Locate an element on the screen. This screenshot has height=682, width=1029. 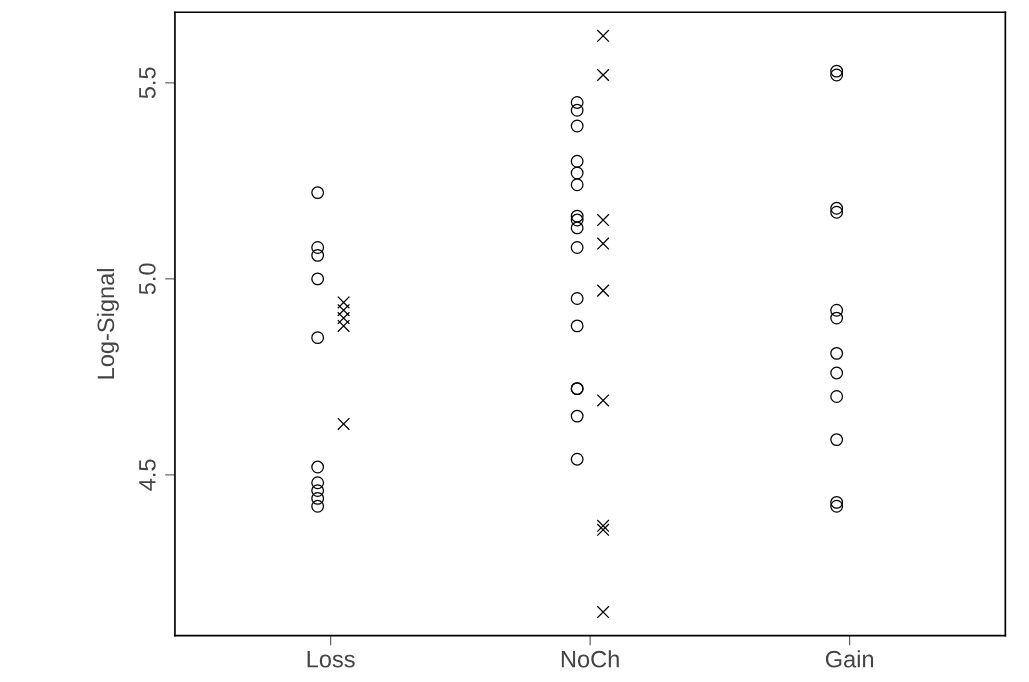
y-tick-label: 5.0 is located at coordinates (147, 279).